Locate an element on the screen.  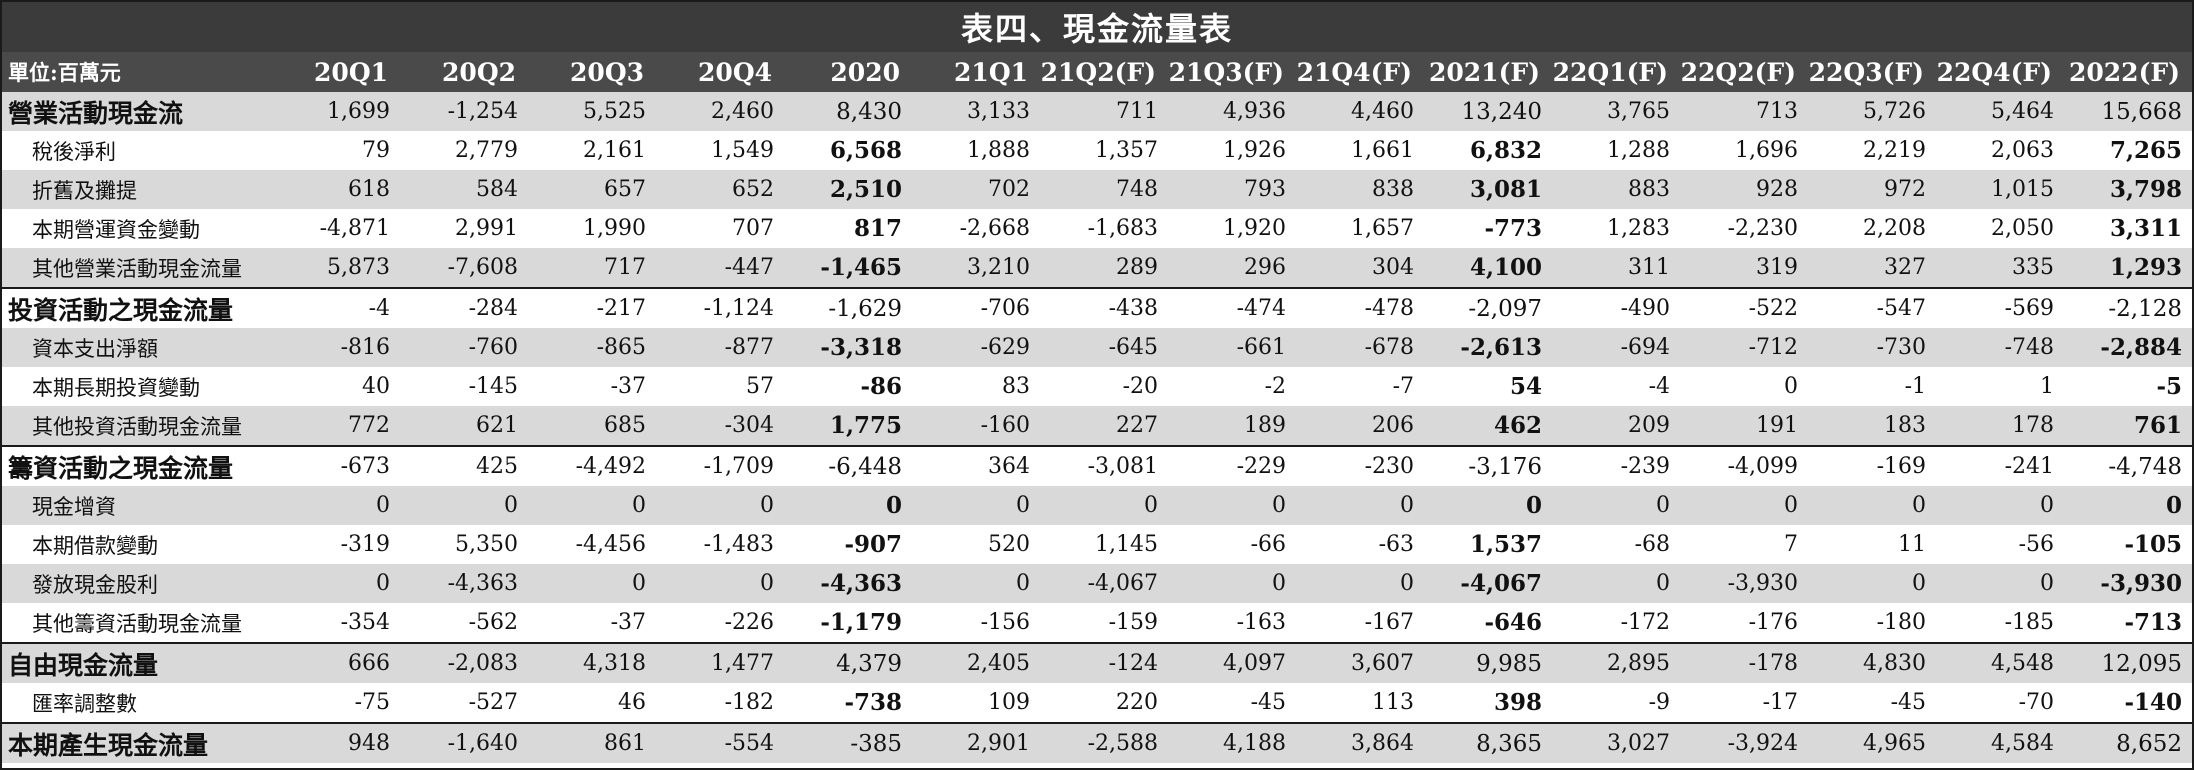
table-cell: 1,549 is located at coordinates (720, 150).